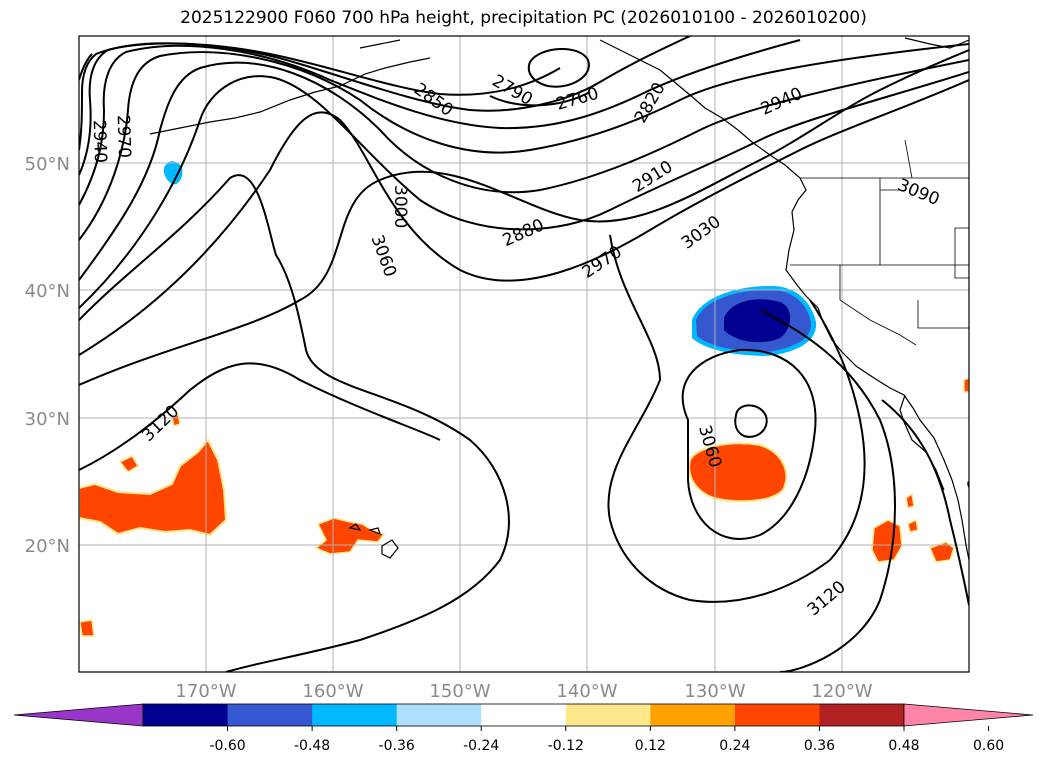 This screenshot has width=1047, height=765. Describe the element at coordinates (47, 291) in the screenshot. I see `lat-label: 40°N` at that location.